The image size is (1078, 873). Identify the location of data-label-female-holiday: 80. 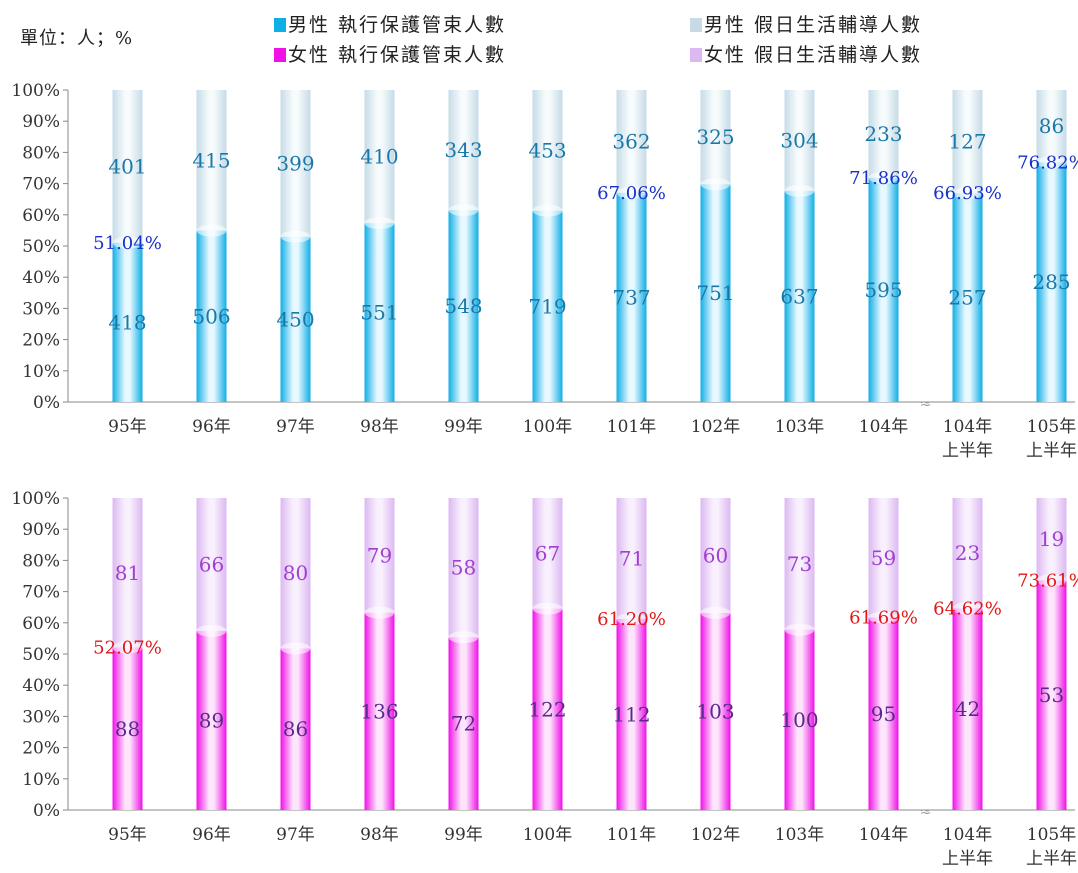
(295, 573).